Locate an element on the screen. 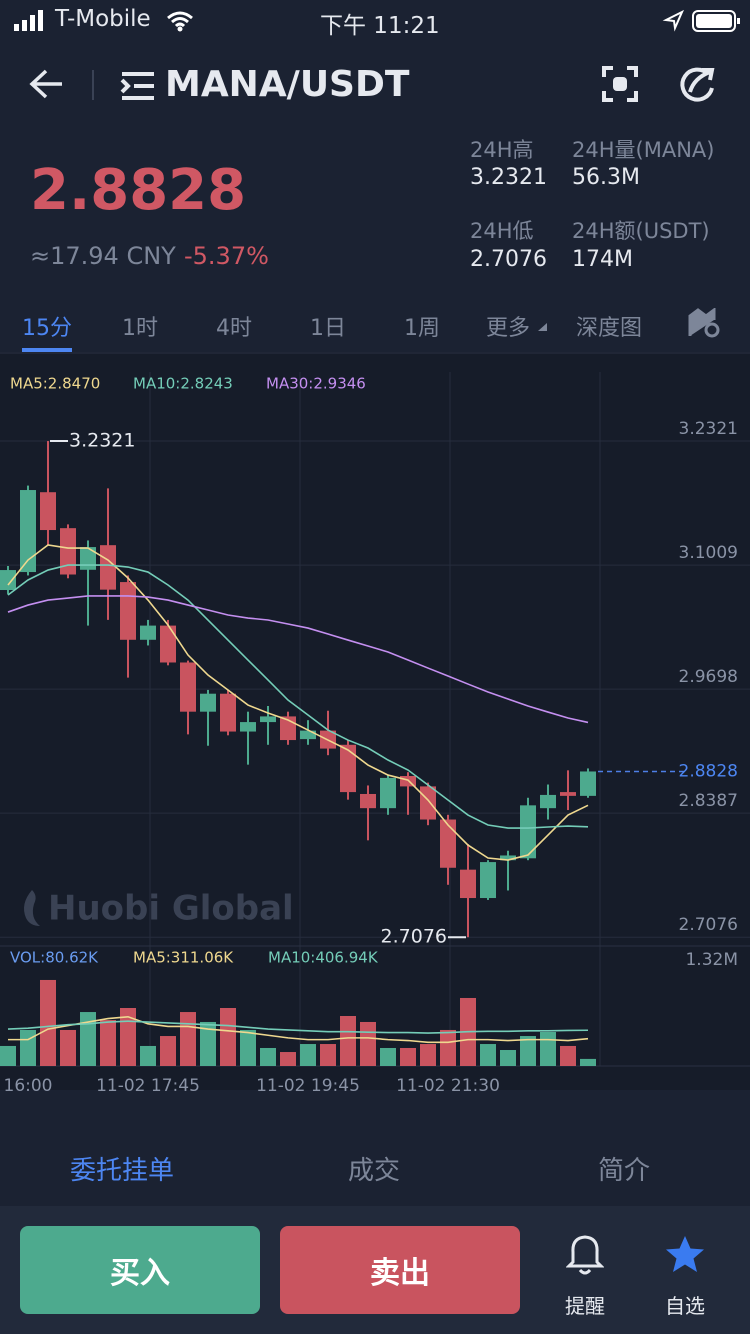 The width and height of the screenshot is (750, 1334). change-percent: -5.37% is located at coordinates (226, 256).